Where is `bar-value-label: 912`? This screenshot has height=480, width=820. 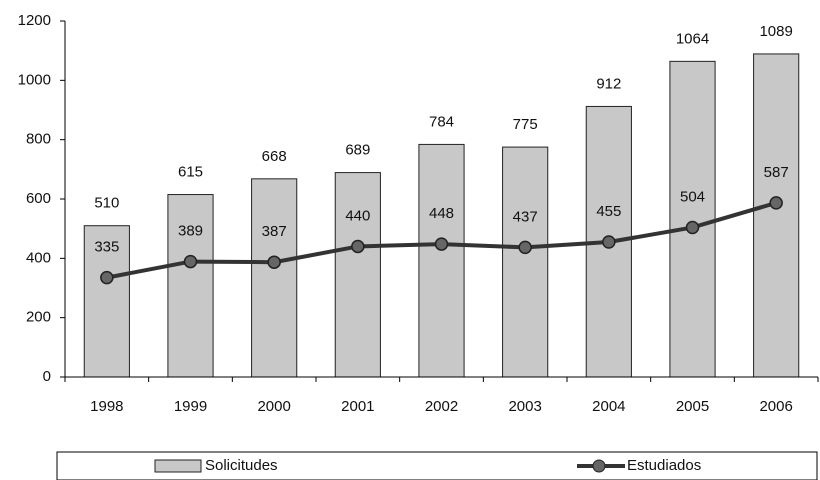 bar-value-label: 912 is located at coordinates (608, 83).